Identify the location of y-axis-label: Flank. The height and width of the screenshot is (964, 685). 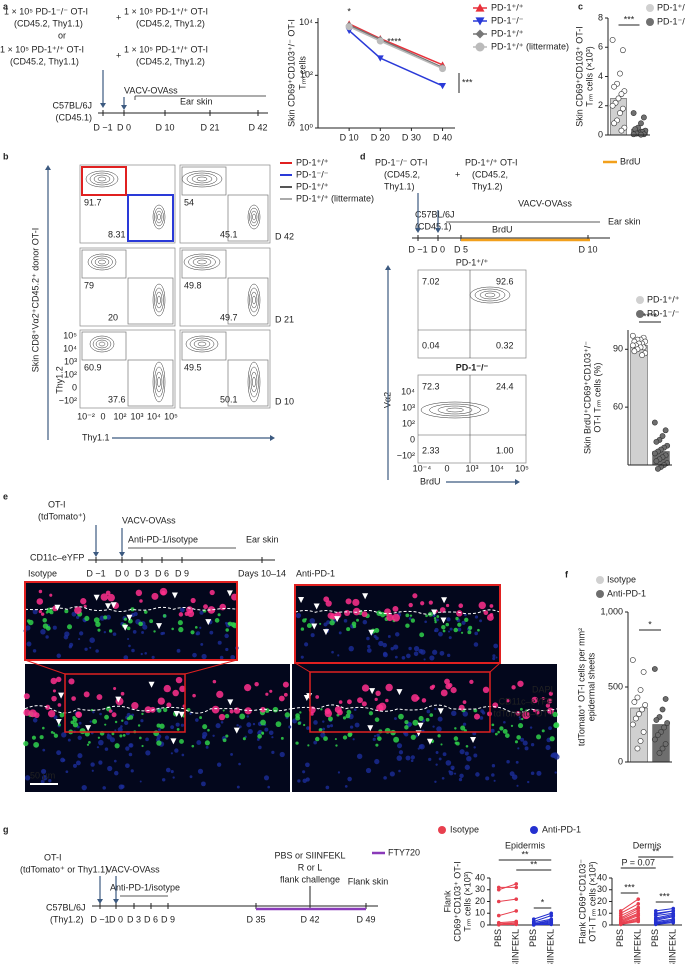
(447, 901).